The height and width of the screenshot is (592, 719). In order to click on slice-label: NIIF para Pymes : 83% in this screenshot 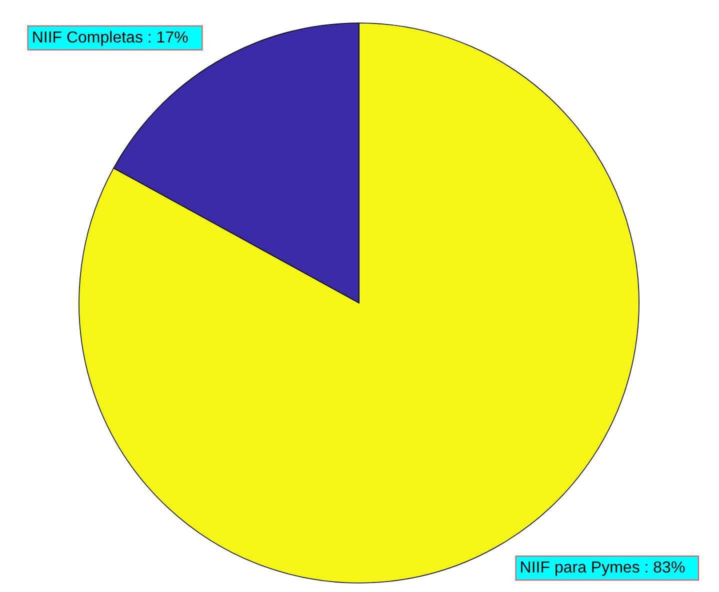, I will do `click(603, 568)`.